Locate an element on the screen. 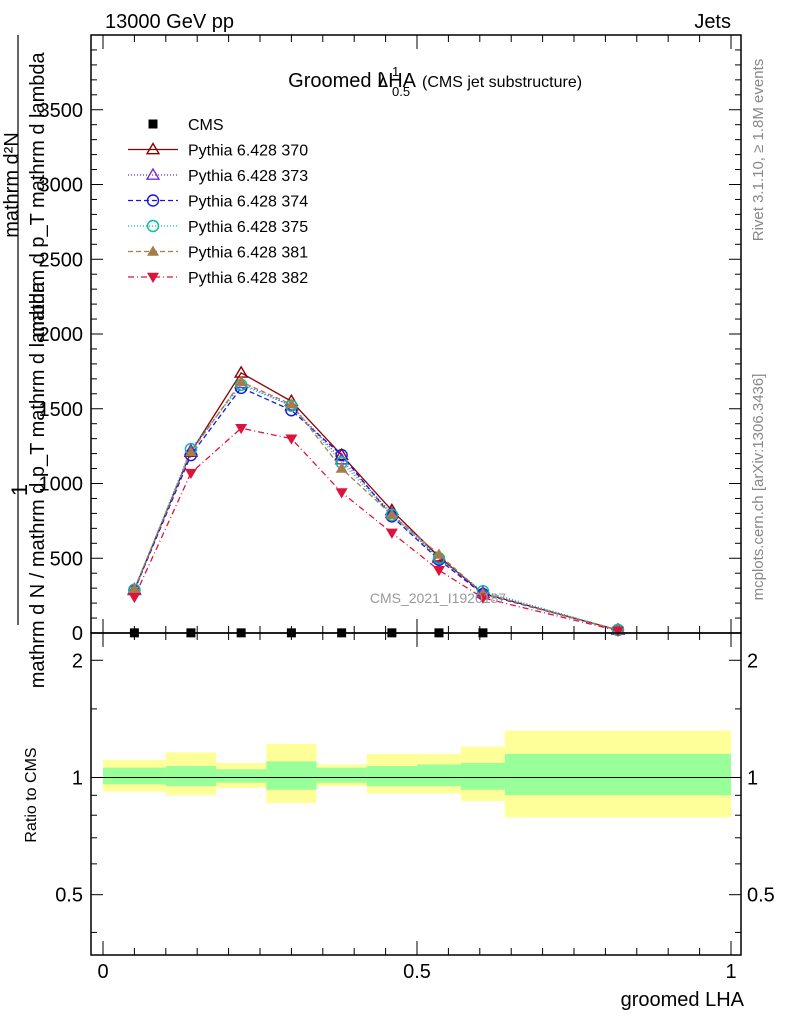  title-symbol: λ is located at coordinates (383, 81).